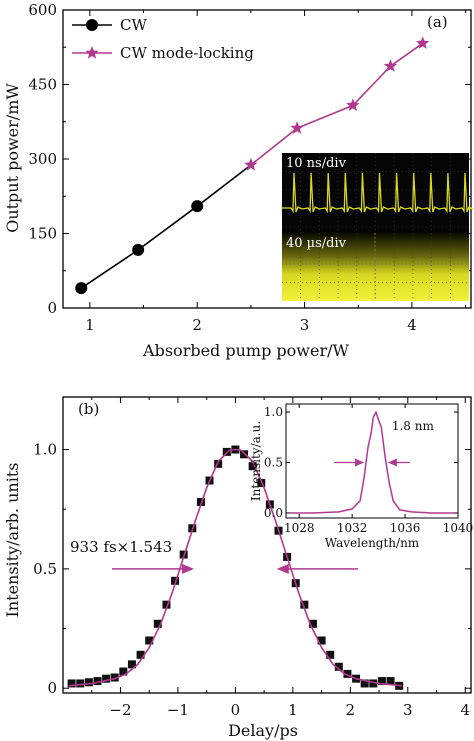 Image resolution: width=474 pixels, height=741 pixels. What do you see at coordinates (256, 461) in the screenshot?
I see `inset-ylabel: Intensity/a.u.` at bounding box center [256, 461].